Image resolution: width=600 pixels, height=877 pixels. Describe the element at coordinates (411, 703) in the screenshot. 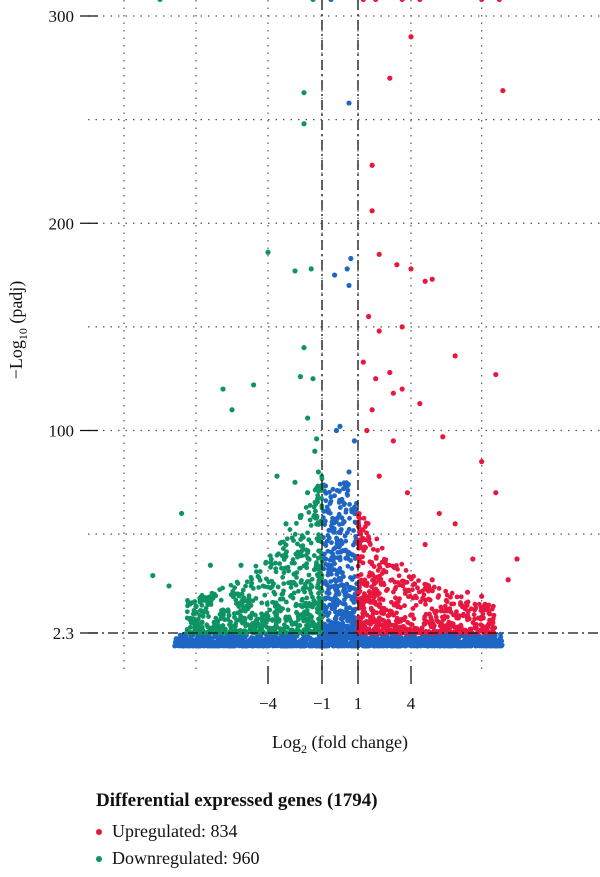

I see `x-tick-label: 4` at that location.